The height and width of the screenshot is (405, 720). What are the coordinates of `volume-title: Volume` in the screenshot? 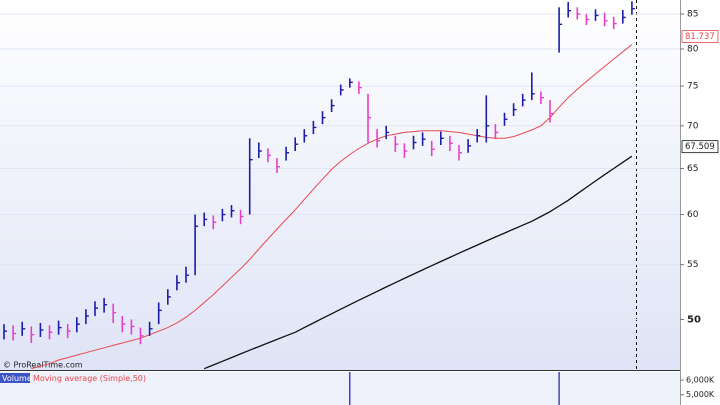 It's located at (17, 378).